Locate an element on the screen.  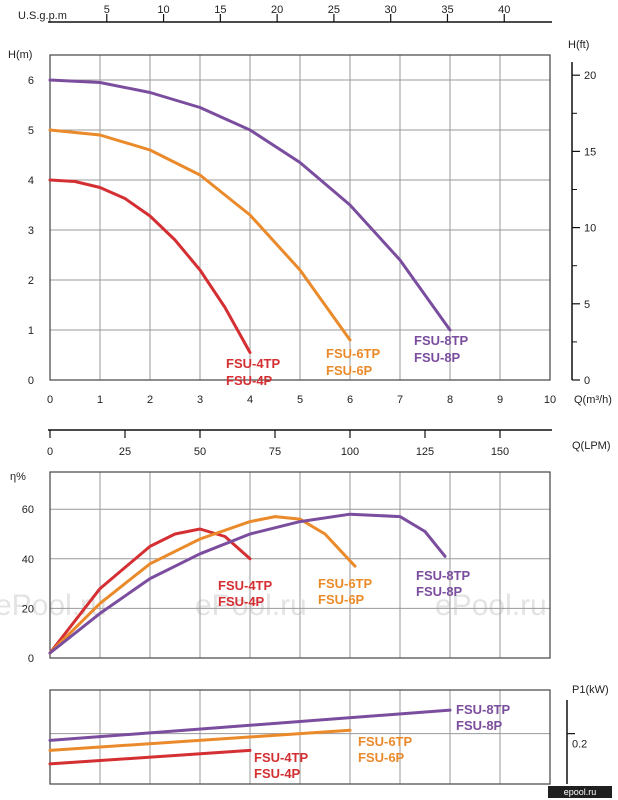
lpm-tick-label: 25 is located at coordinates (125, 452).